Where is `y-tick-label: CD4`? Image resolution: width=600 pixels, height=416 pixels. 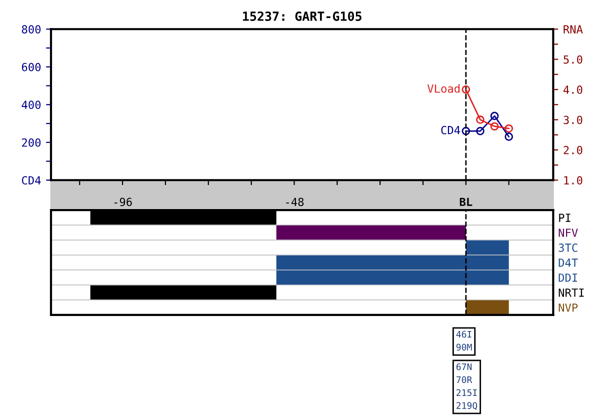 y-tick-label: CD4 is located at coordinates (31, 180).